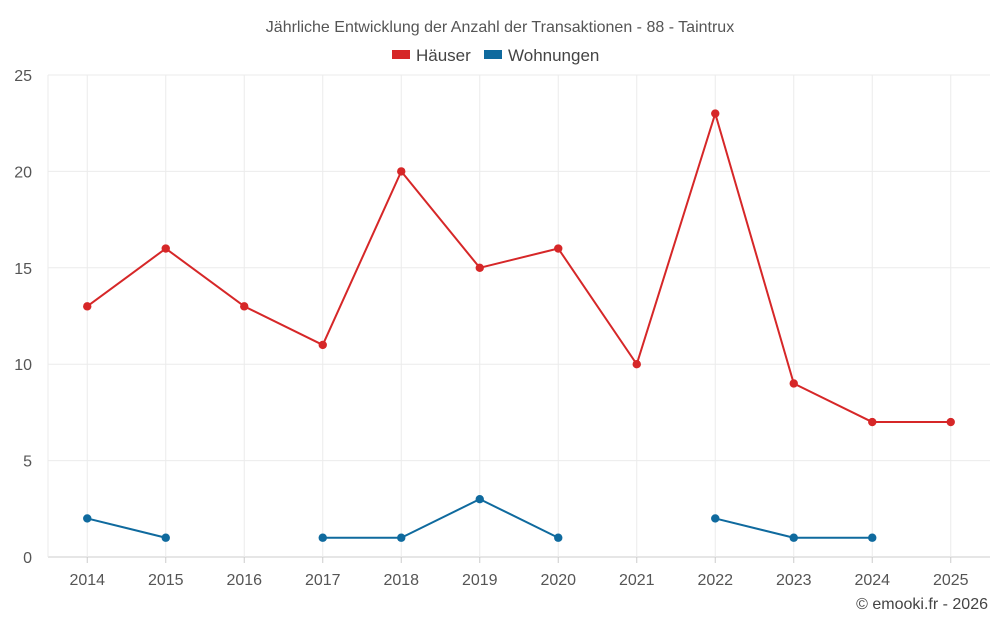  I want to click on x-tick-label: 2021, so click(637, 580).